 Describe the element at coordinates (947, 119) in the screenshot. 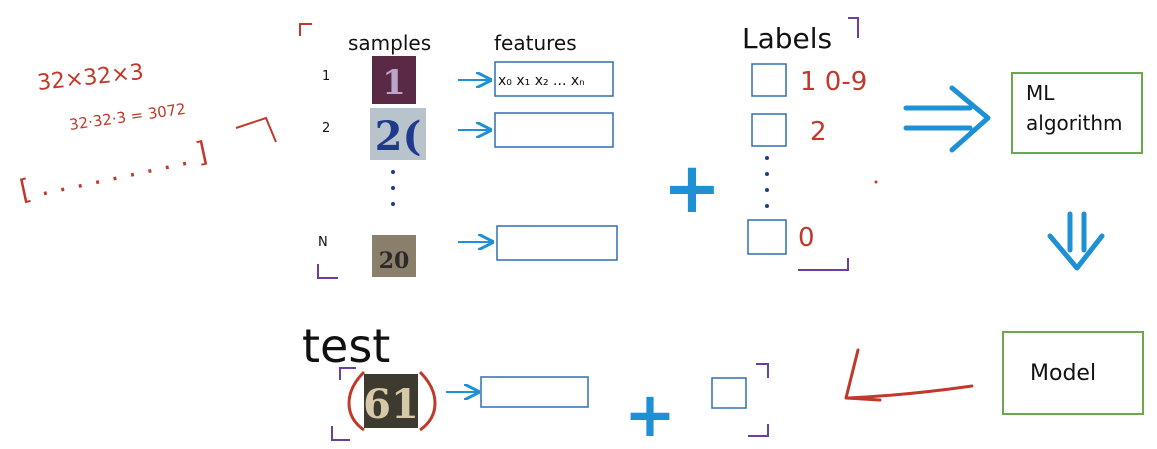

I see `double-arrow-icon` at that location.